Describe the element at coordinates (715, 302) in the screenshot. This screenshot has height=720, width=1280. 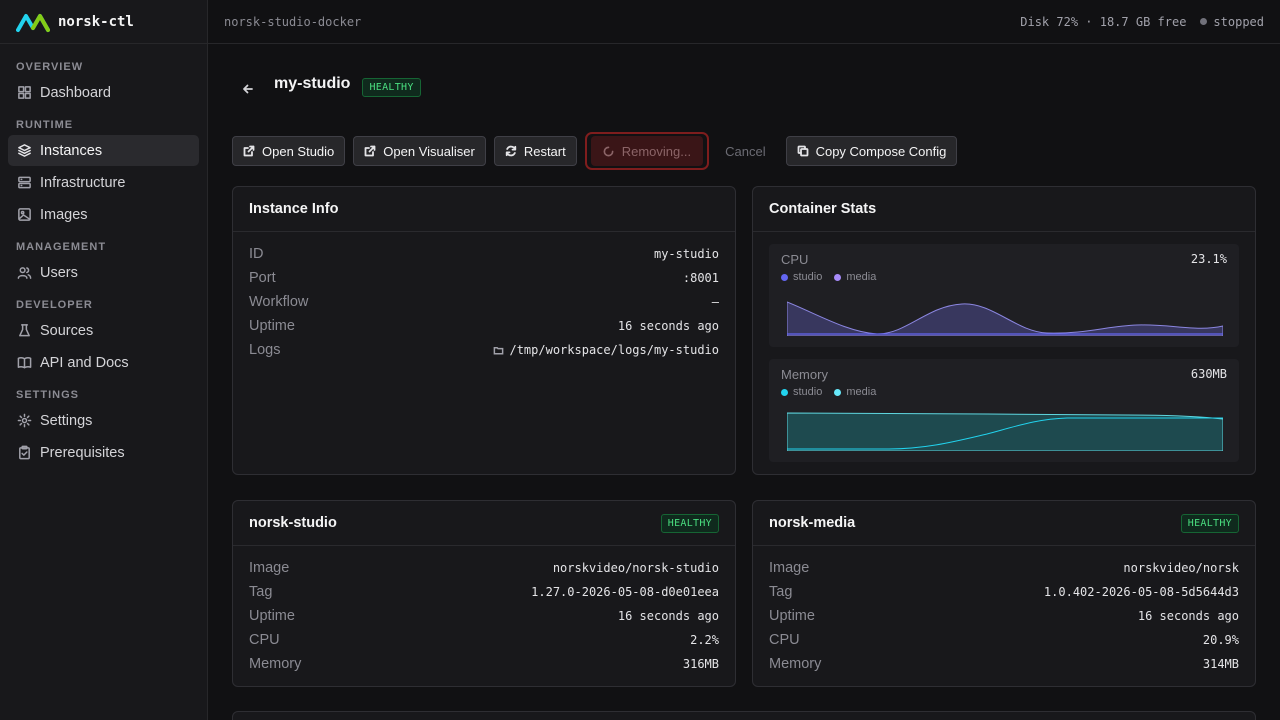
I see `info-value: —` at that location.